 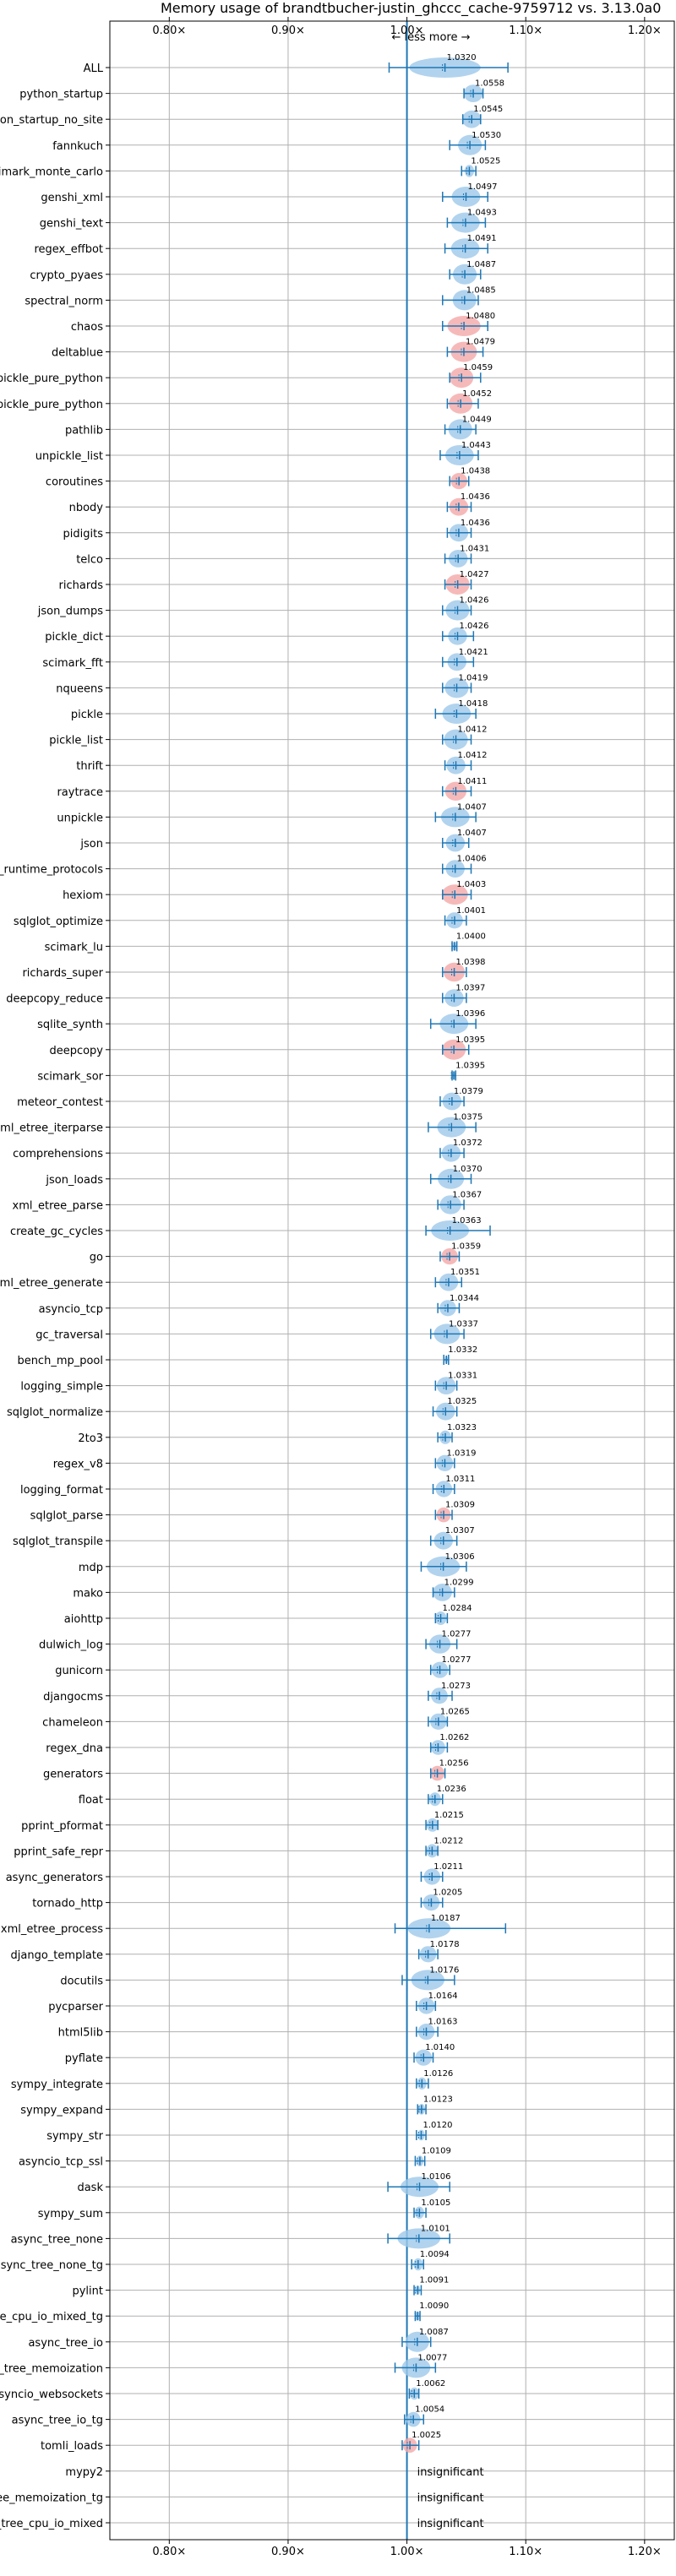 What do you see at coordinates (462, 57) in the screenshot?
I see `value-label: 1.0320` at bounding box center [462, 57].